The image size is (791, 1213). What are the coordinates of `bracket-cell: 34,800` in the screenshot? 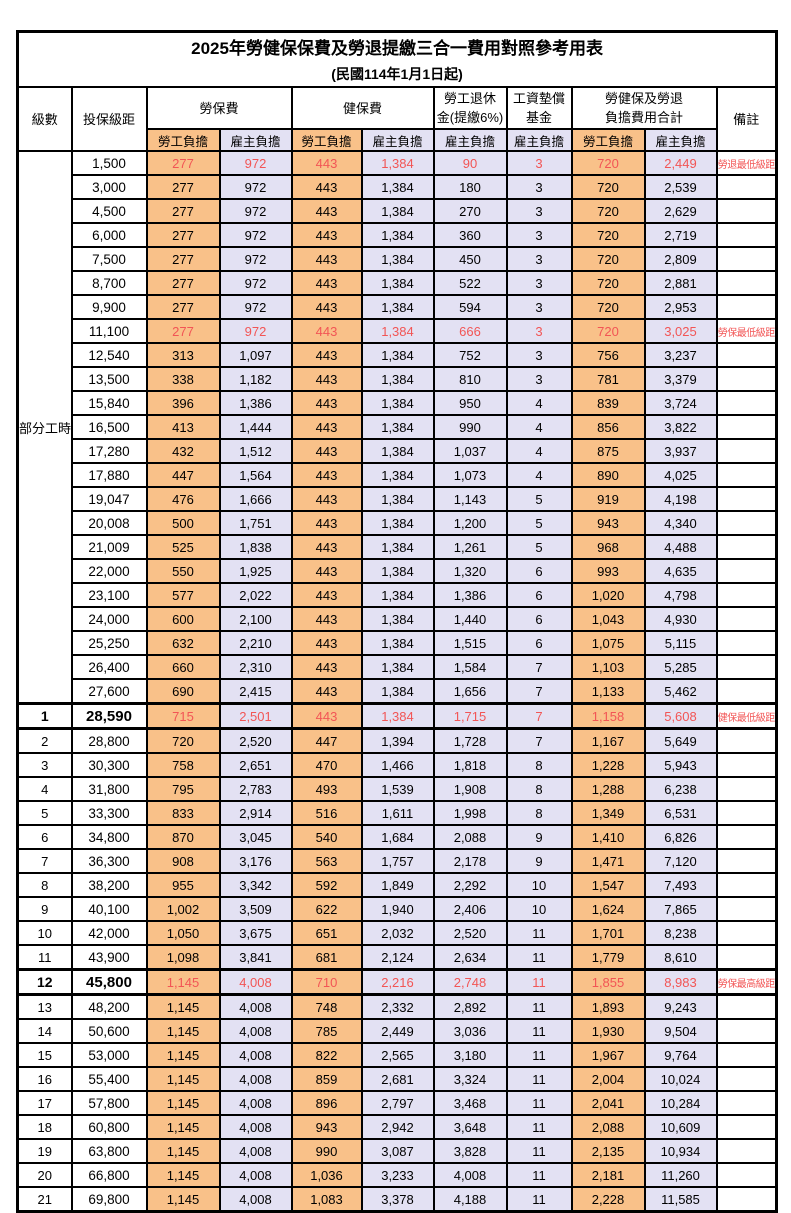 It's located at (109, 837).